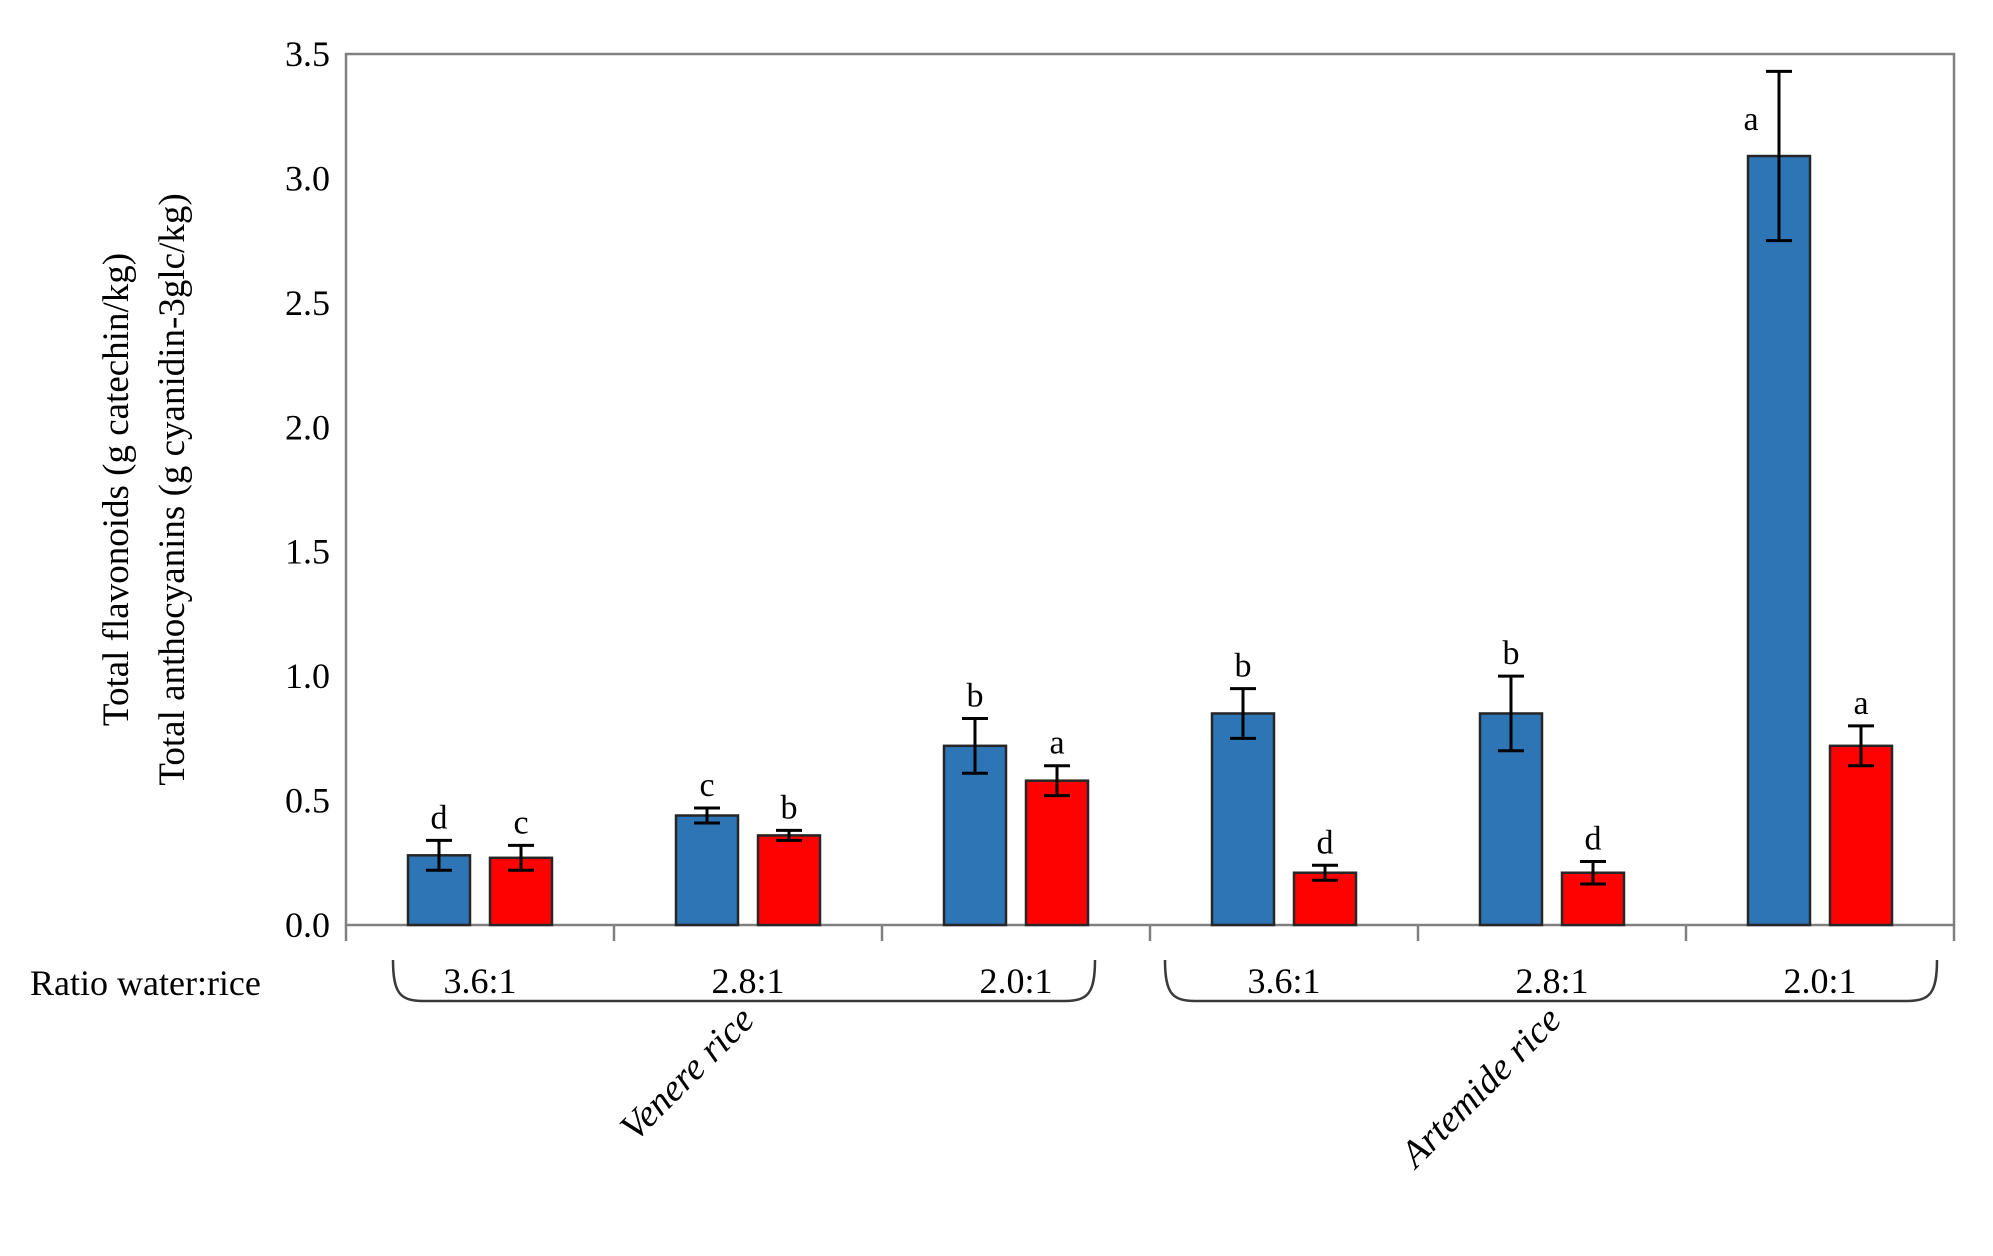  What do you see at coordinates (307, 801) in the screenshot?
I see `y-tick-label: 0.5` at bounding box center [307, 801].